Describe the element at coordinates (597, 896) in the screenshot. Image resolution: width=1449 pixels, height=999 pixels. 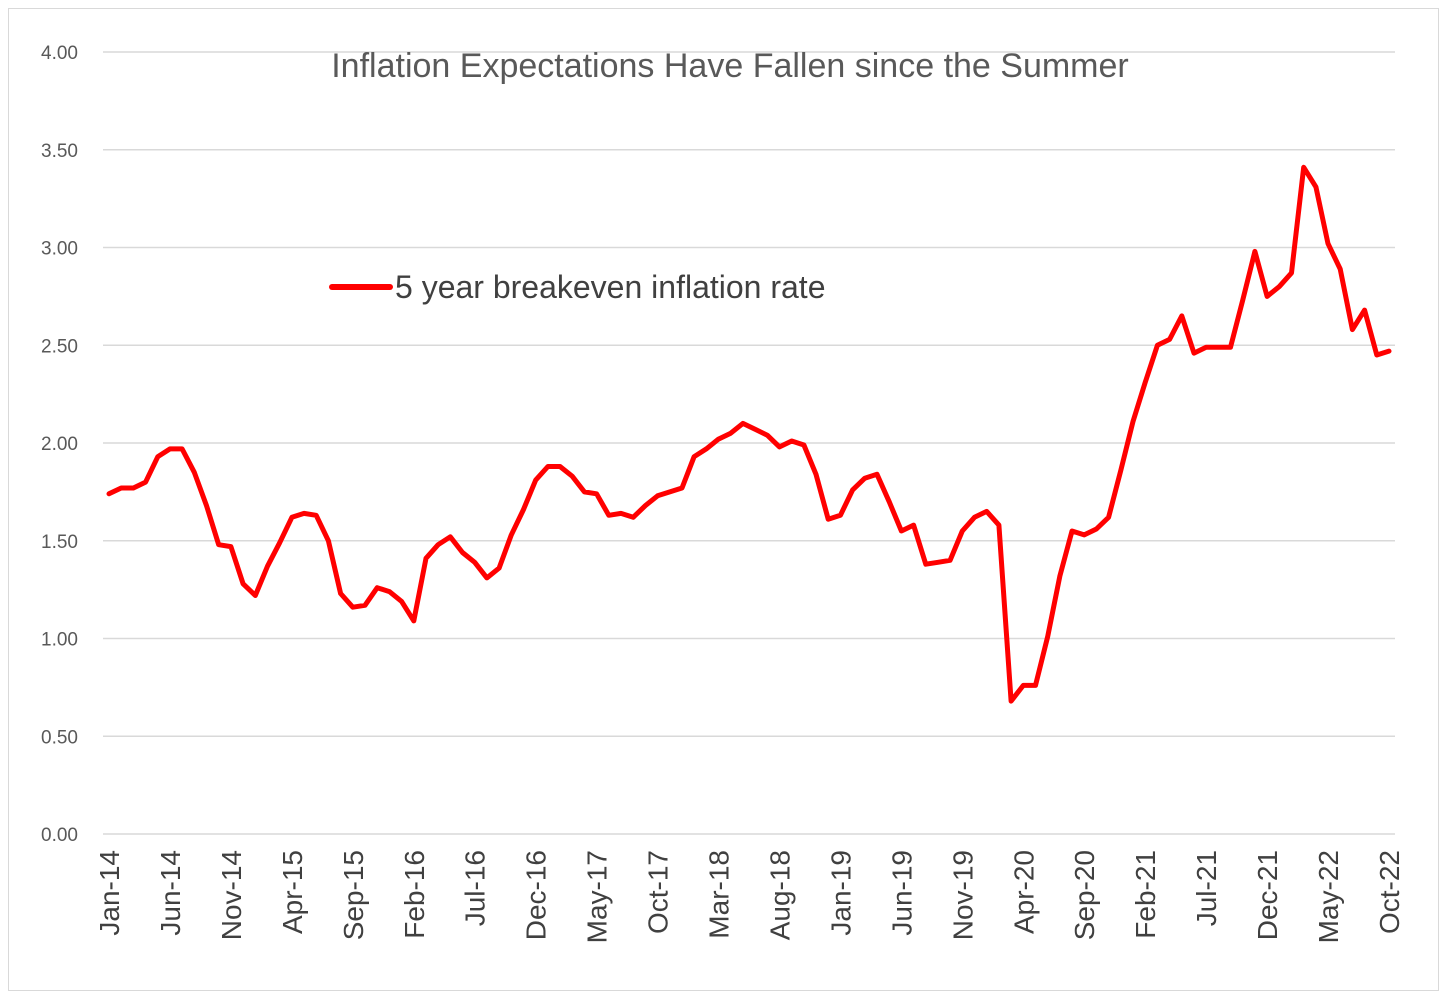
I see `x-tick-label: May-17` at that location.